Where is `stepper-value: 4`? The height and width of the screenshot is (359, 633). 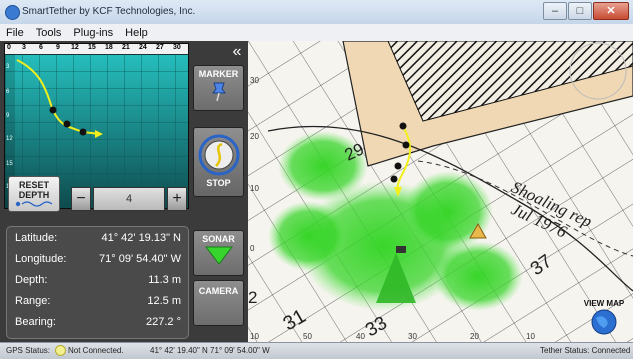
stepper-value: 4 is located at coordinates (129, 199).